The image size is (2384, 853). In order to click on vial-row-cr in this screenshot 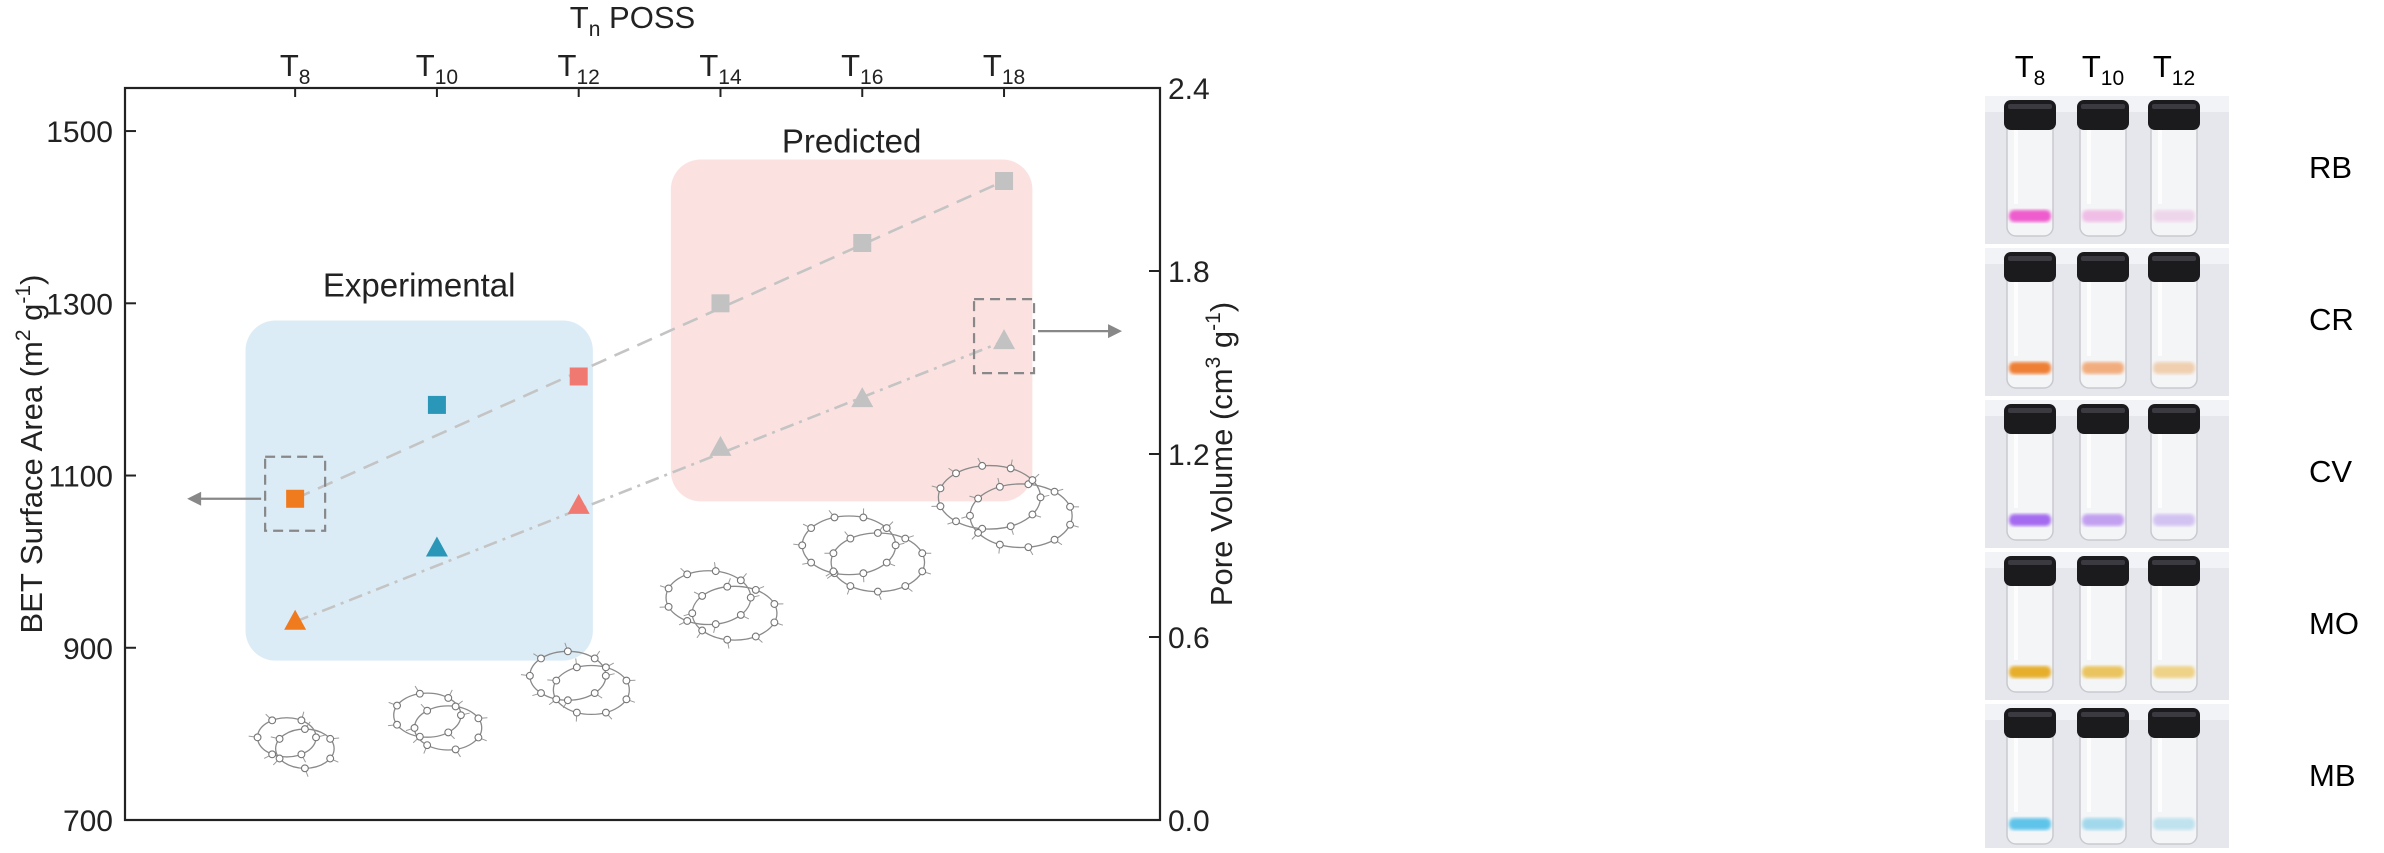, I will do `click(2107, 322)`.